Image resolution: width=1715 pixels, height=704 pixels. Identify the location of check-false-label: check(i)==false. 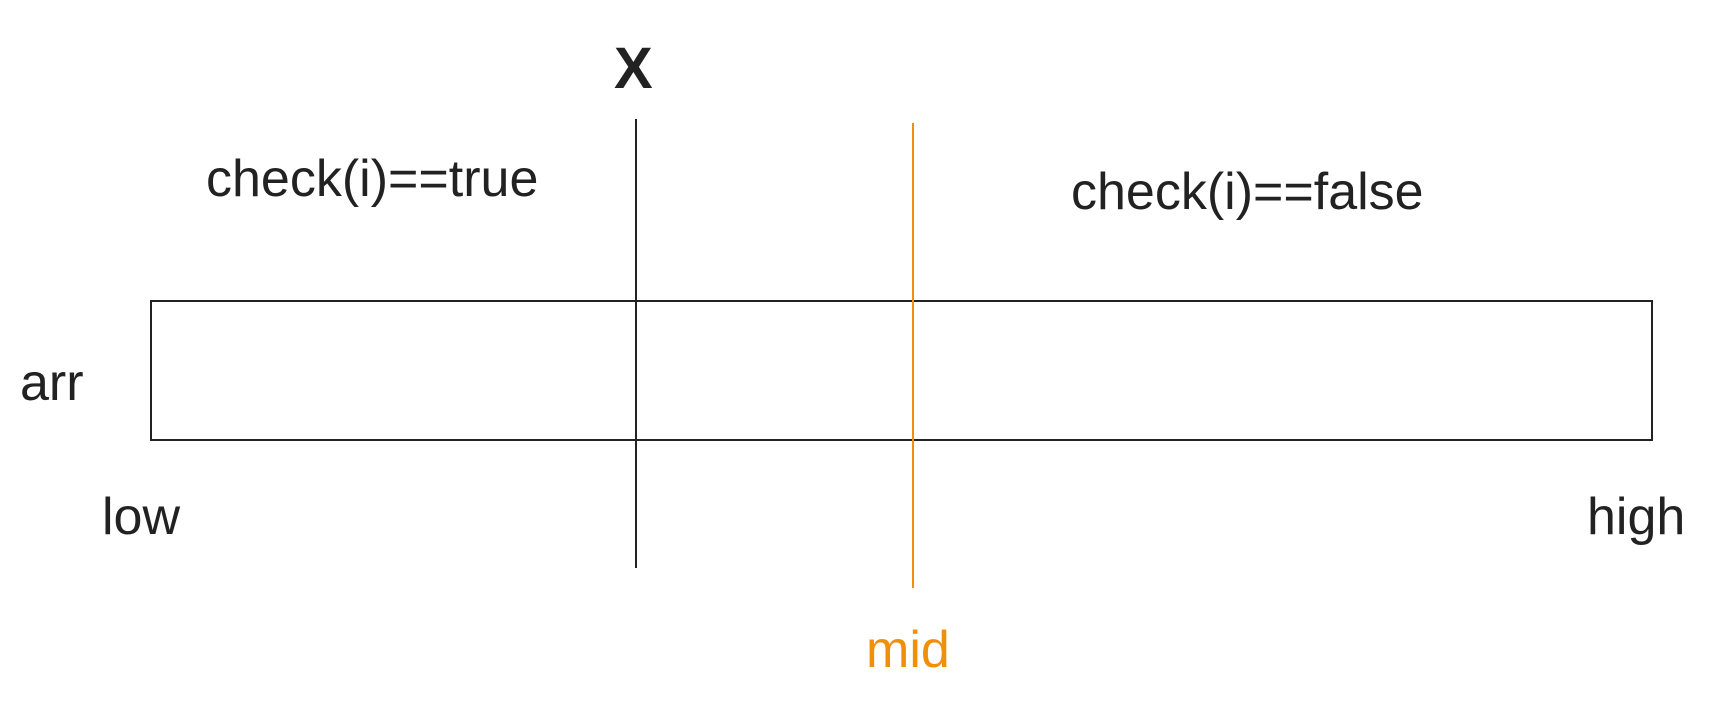
(1247, 192).